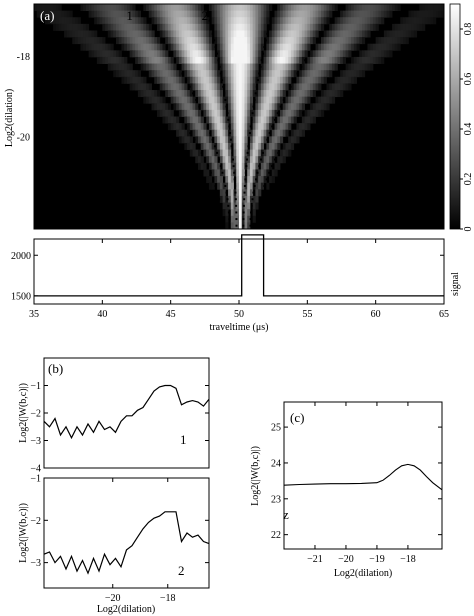  Describe the element at coordinates (126, 412) in the screenshot. I see `b1-curve` at that location.